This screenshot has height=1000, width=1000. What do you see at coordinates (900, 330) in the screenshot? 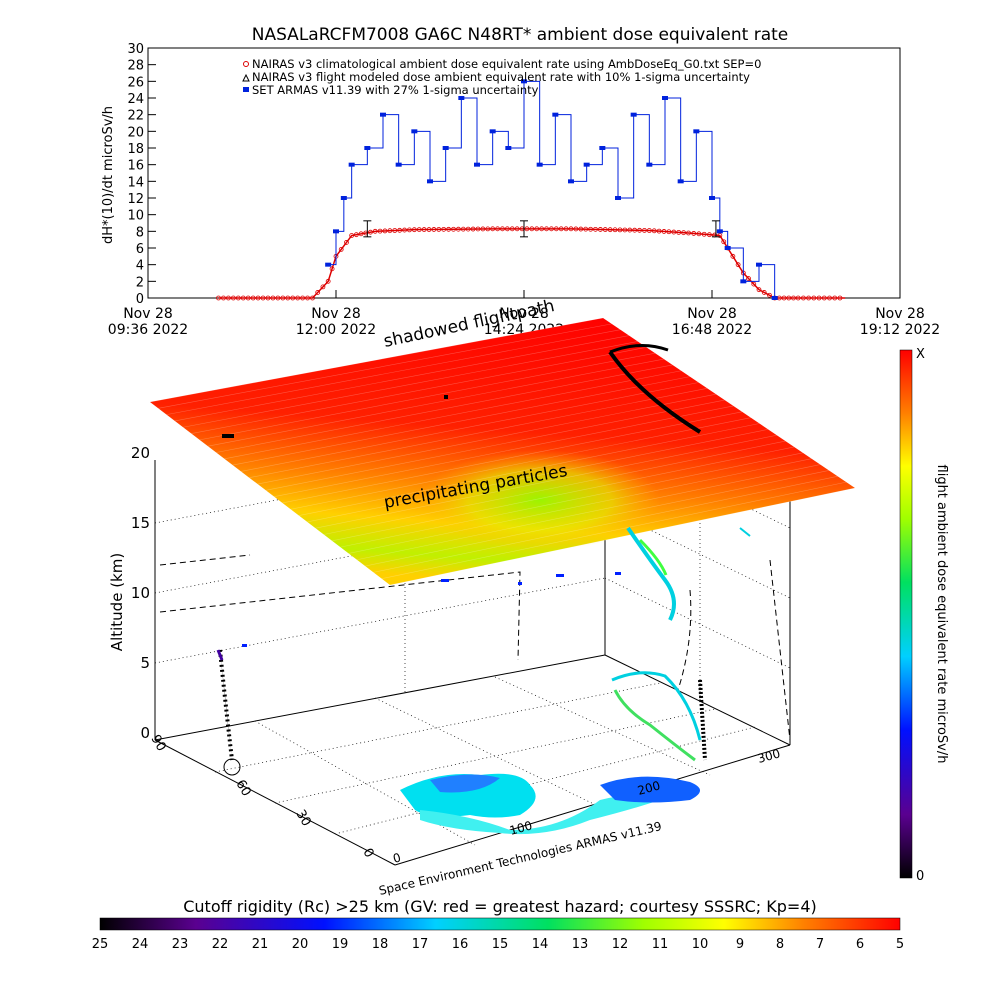
I see `x-tick-label-time: 19:12 2022` at bounding box center [900, 330].